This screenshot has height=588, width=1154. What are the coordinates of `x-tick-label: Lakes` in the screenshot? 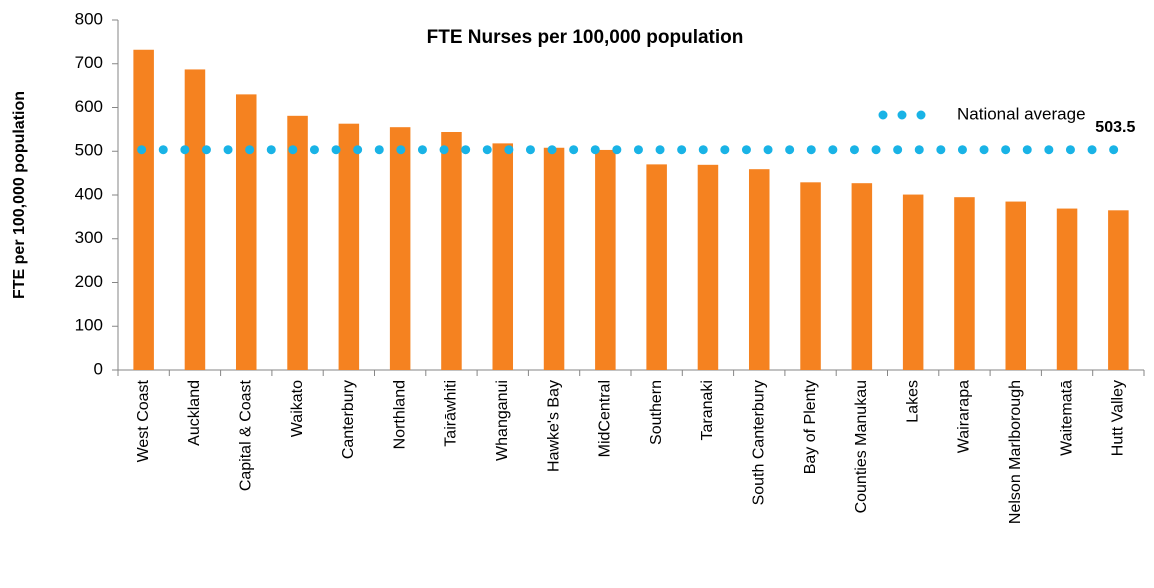 It's located at (912, 401).